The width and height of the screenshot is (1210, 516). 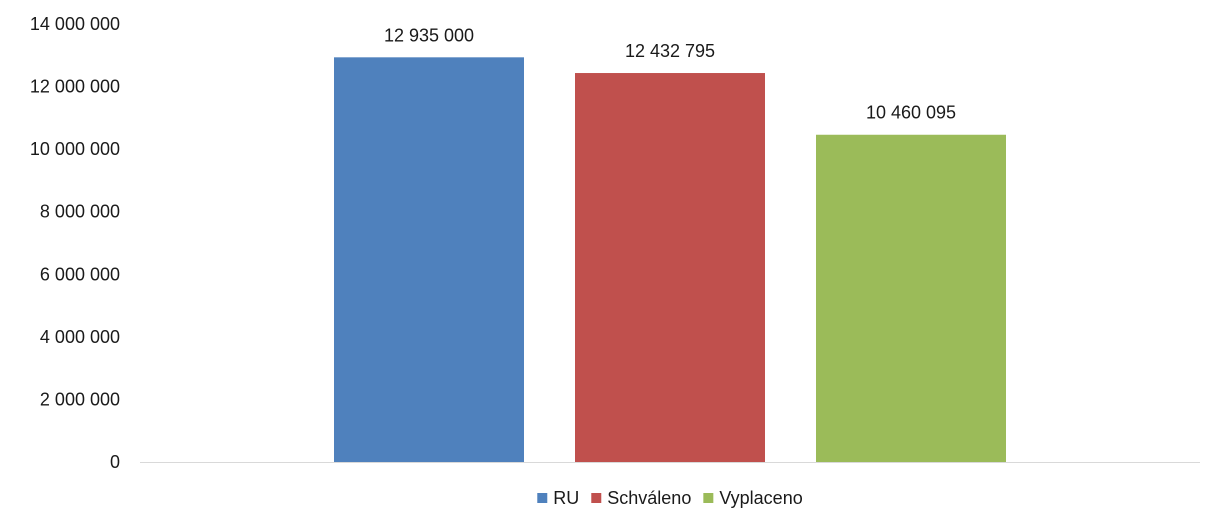 I want to click on legend: RU Schváleno Vyplaceno, so click(x=670, y=498).